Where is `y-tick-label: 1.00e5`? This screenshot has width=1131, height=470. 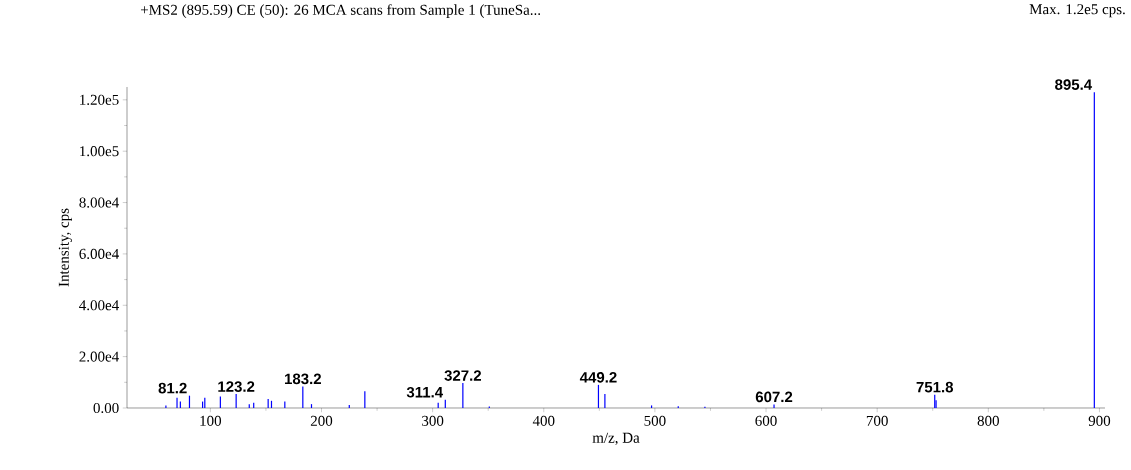 y-tick-label: 1.00e5 is located at coordinates (99, 151).